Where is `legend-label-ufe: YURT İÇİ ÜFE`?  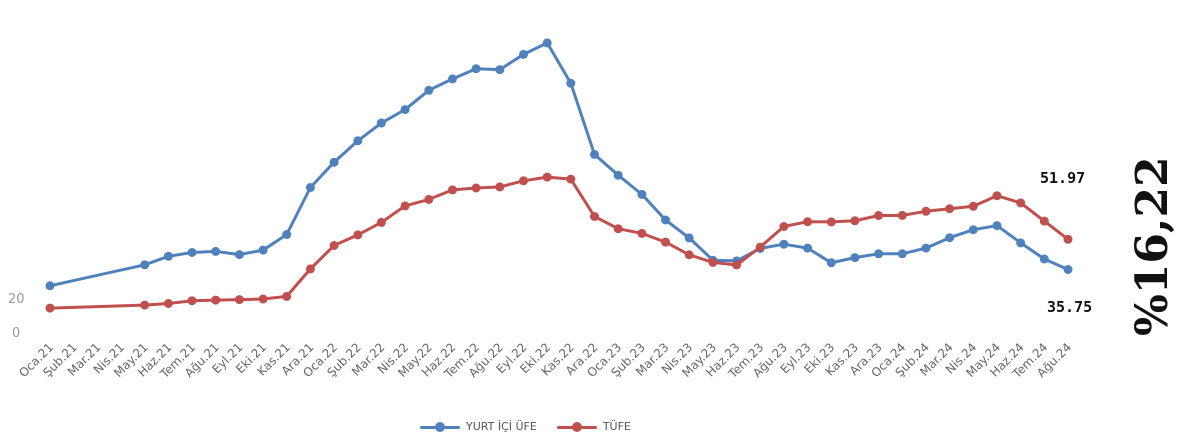
legend-label-ufe: YURT İÇİ ÜFE is located at coordinates (501, 426).